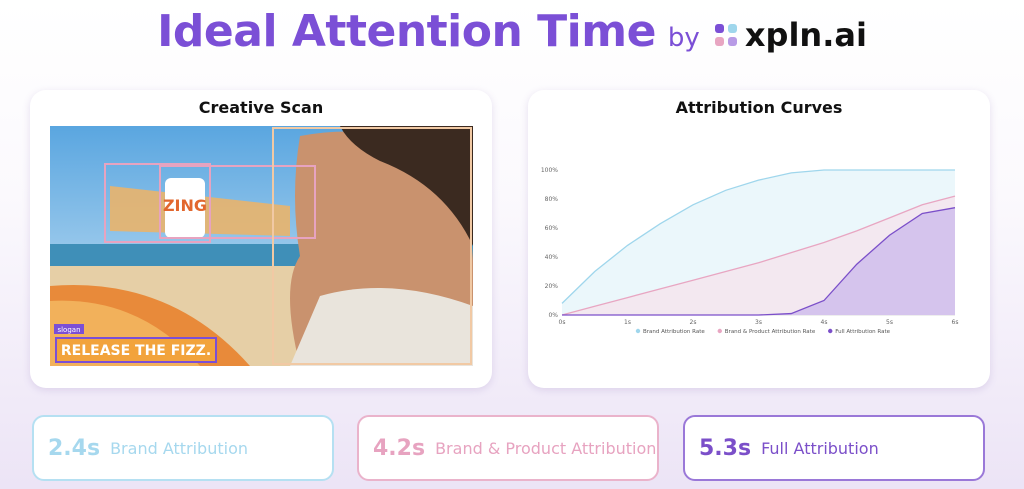 The height and width of the screenshot is (489, 1024). Describe the element at coordinates (693, 322) in the screenshot. I see `x-tick-label: 2s` at that location.